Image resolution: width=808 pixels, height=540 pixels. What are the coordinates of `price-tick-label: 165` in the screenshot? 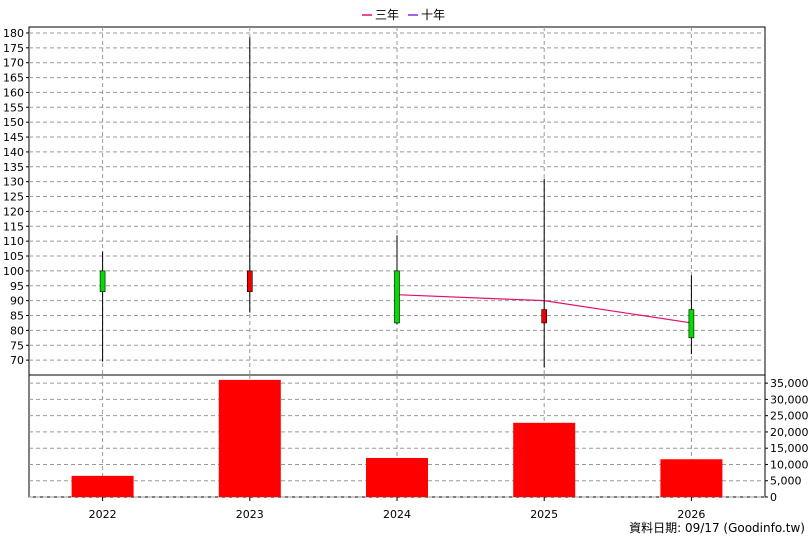 It's located at (13, 78).